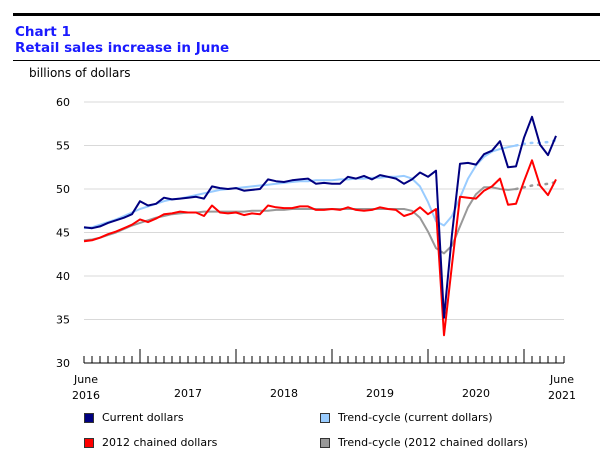 This screenshot has height=452, width=600. I want to click on legend-item-chained-dollars: 2012 chained dollars, so click(150, 442).